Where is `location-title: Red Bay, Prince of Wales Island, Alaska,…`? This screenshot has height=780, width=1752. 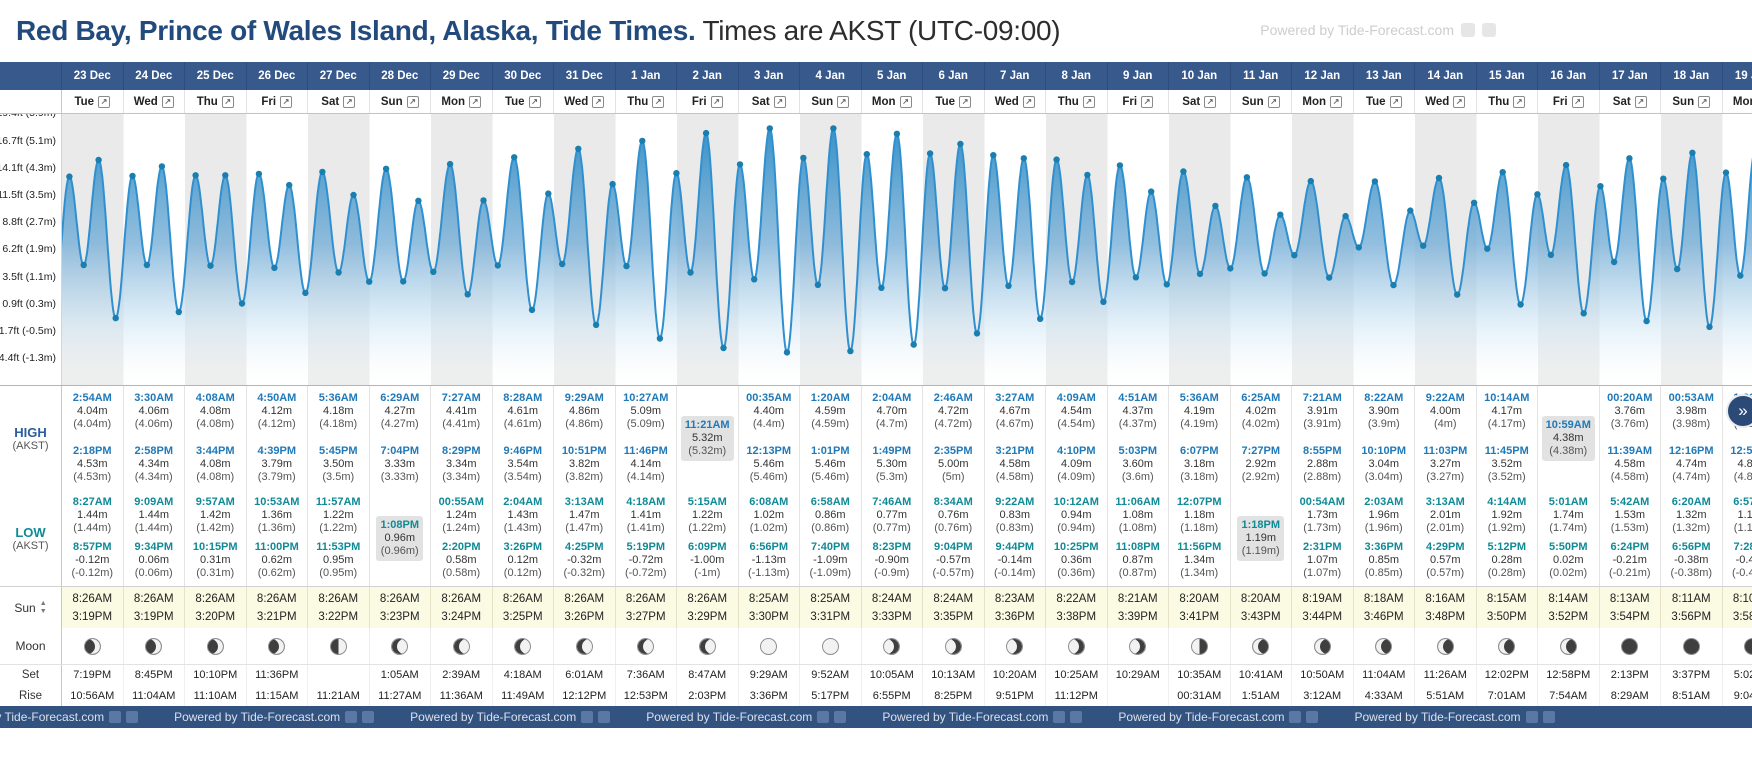 location-title: Red Bay, Prince of Wales Island, Alaska,… is located at coordinates (356, 30).